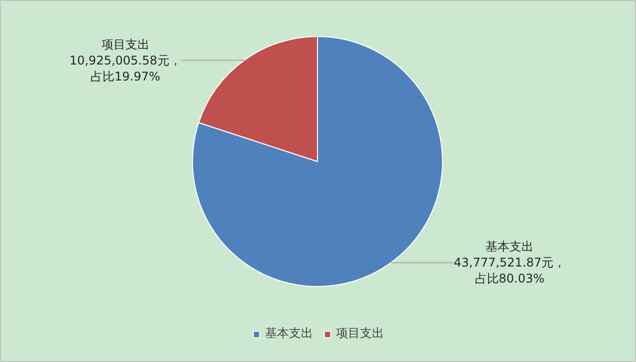 Image resolution: width=636 pixels, height=362 pixels. What do you see at coordinates (125, 68) in the screenshot?
I see `data-label: 10,925,005.58元，占比19.97%` at bounding box center [125, 68].